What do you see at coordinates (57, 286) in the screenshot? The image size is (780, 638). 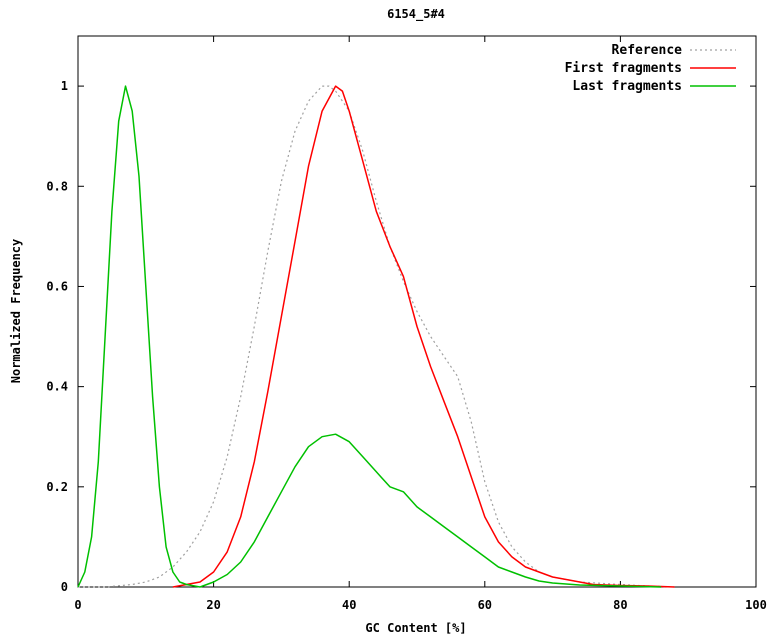 I see `y-tick-label: 0.6` at bounding box center [57, 286].